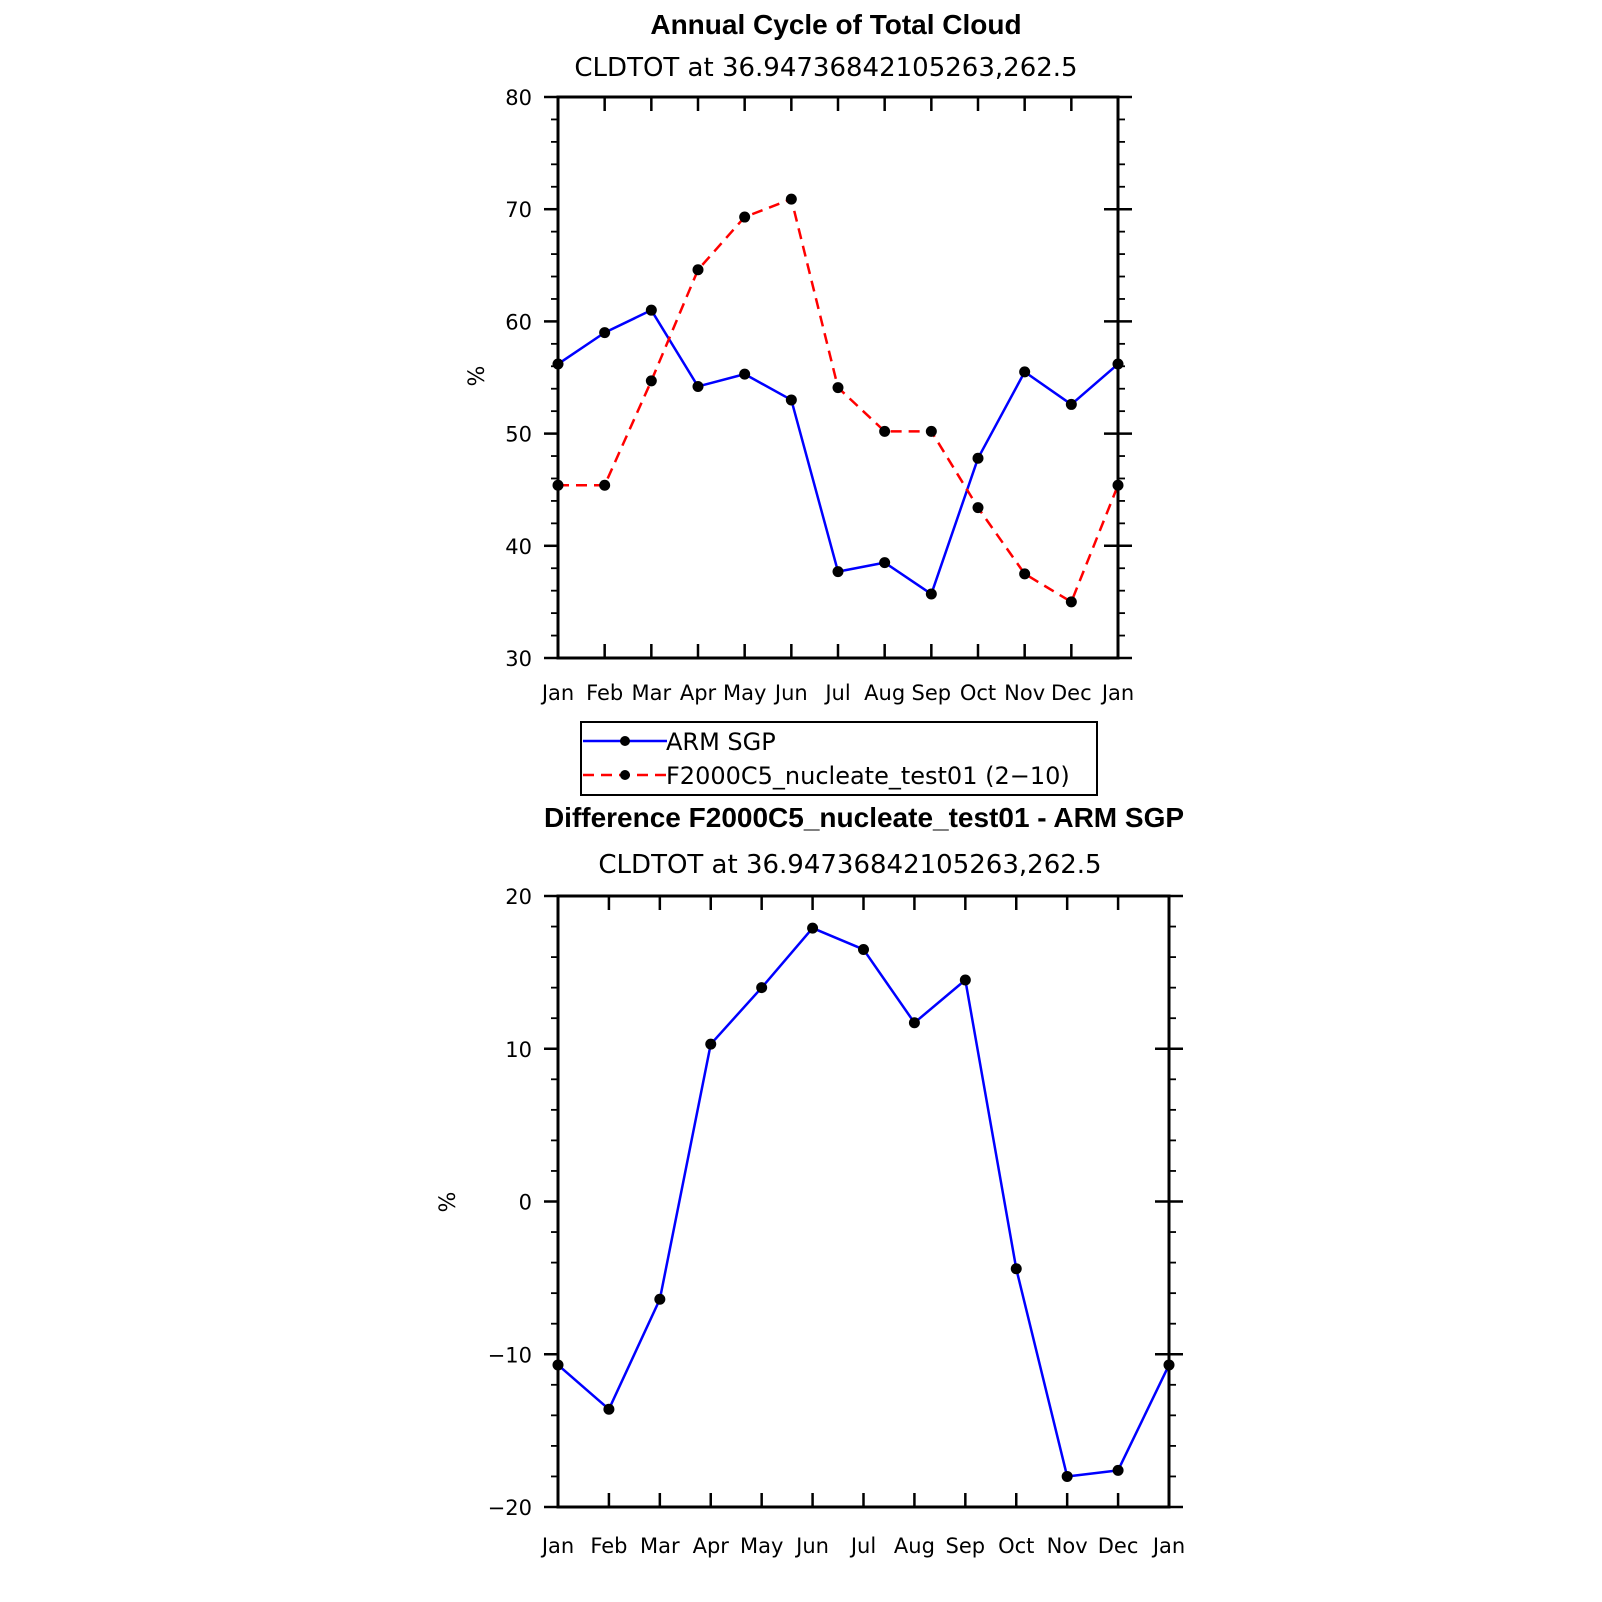  I want to click on y-tick-label: 0, so click(525, 1203).